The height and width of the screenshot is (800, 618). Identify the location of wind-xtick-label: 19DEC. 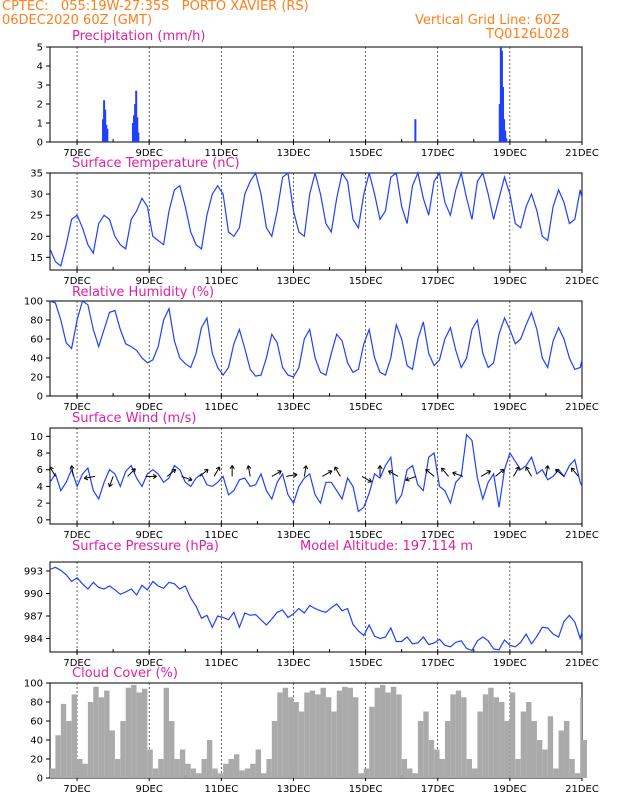
(510, 535).